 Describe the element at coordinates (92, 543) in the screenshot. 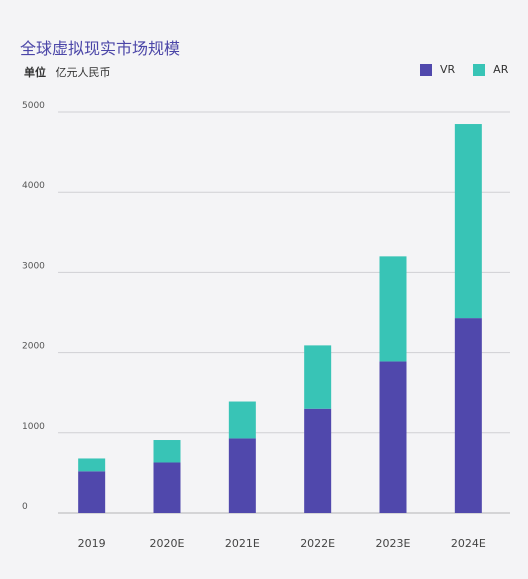

I see `x-tick-label: 2019` at that location.